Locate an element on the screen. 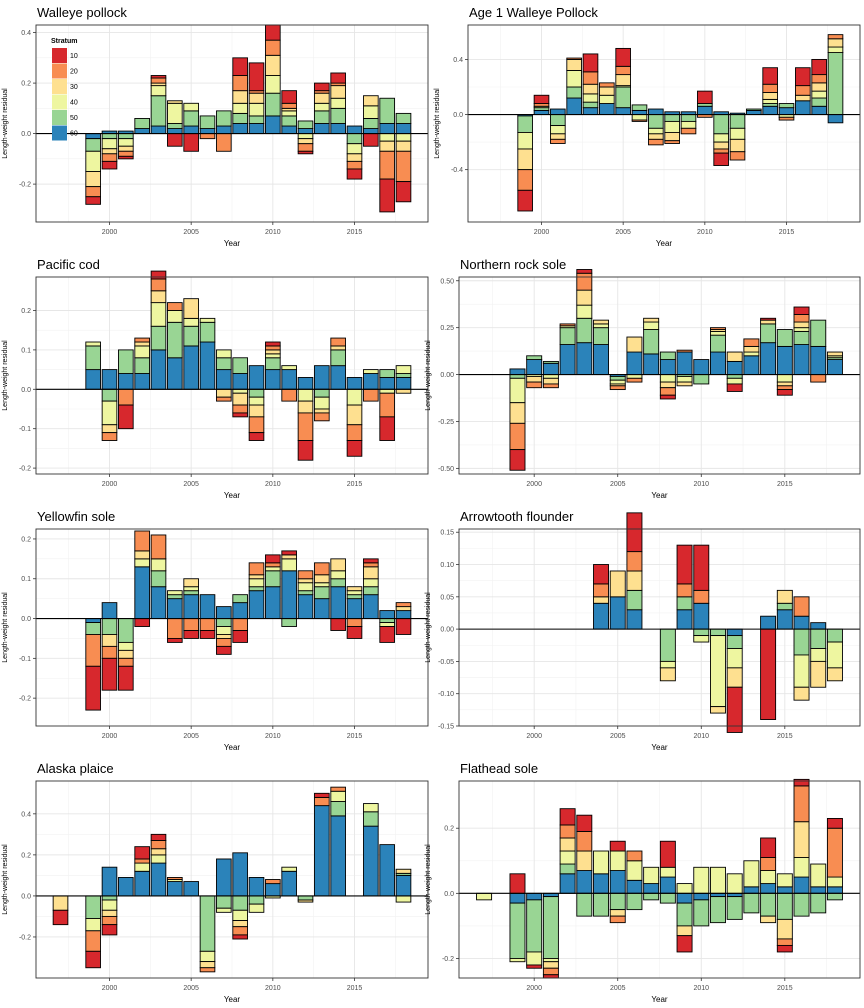 This screenshot has width=864, height=1008. panel-title: Arrowtooth flounder is located at coordinates (517, 516).